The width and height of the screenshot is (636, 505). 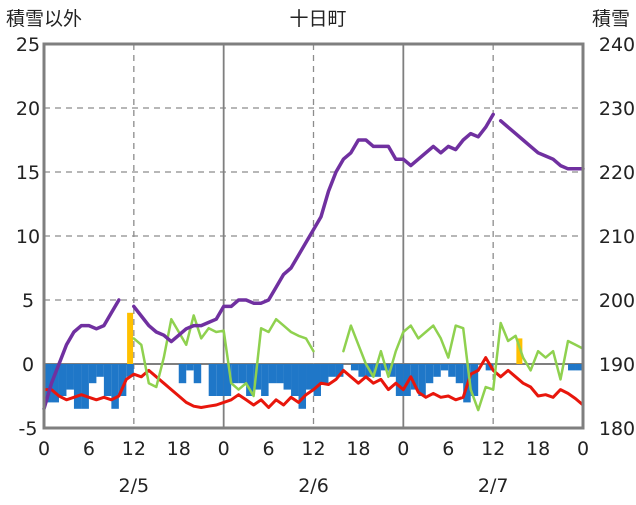 What do you see at coordinates (28, 237) in the screenshot?
I see `y-tick-left: 10` at bounding box center [28, 237].